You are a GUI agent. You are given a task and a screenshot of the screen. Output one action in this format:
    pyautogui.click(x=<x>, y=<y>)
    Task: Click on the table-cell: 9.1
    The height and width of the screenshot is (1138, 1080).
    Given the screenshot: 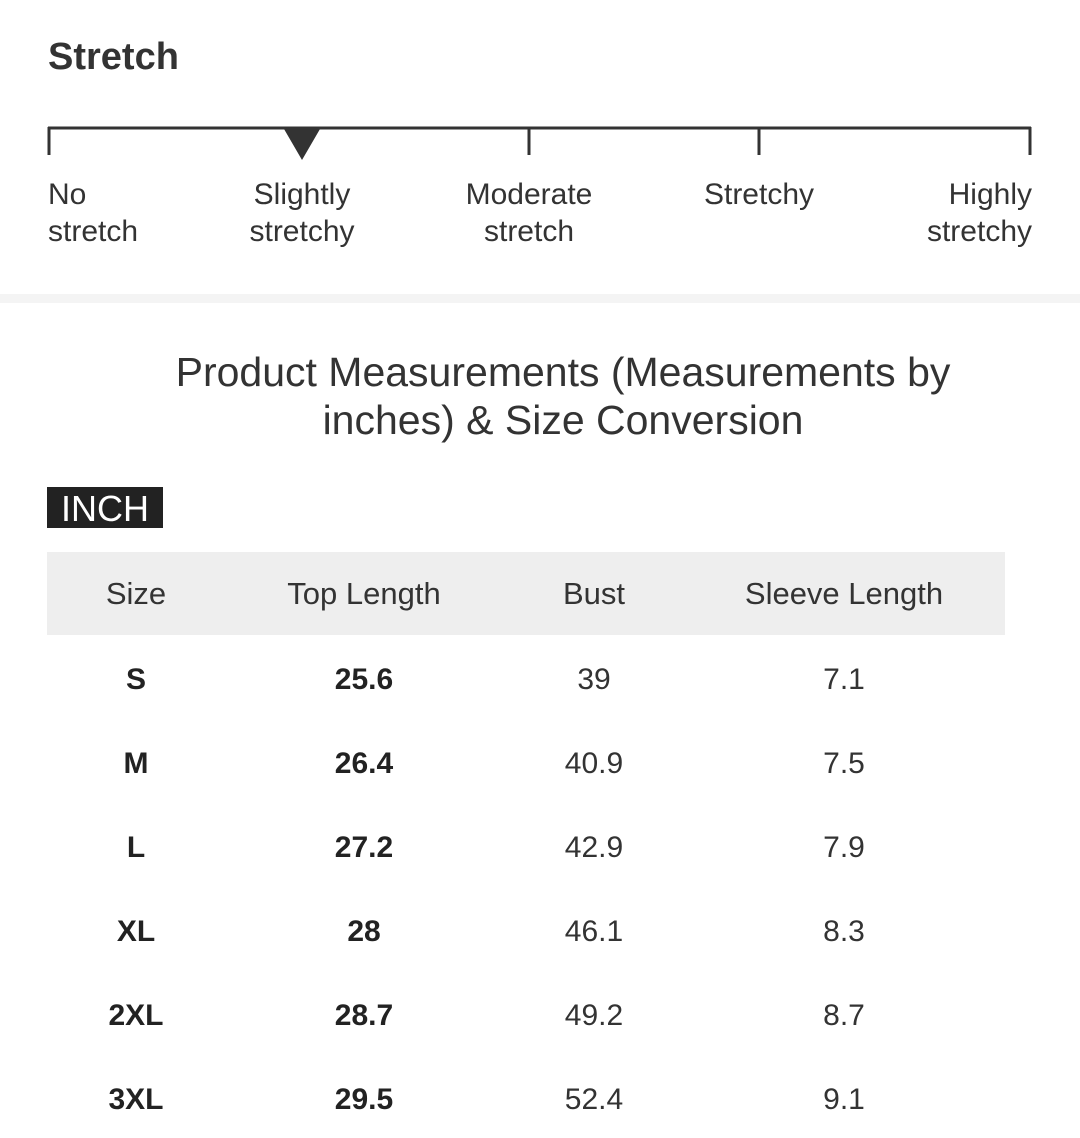 What is the action you would take?
    pyautogui.click(x=844, y=1099)
    